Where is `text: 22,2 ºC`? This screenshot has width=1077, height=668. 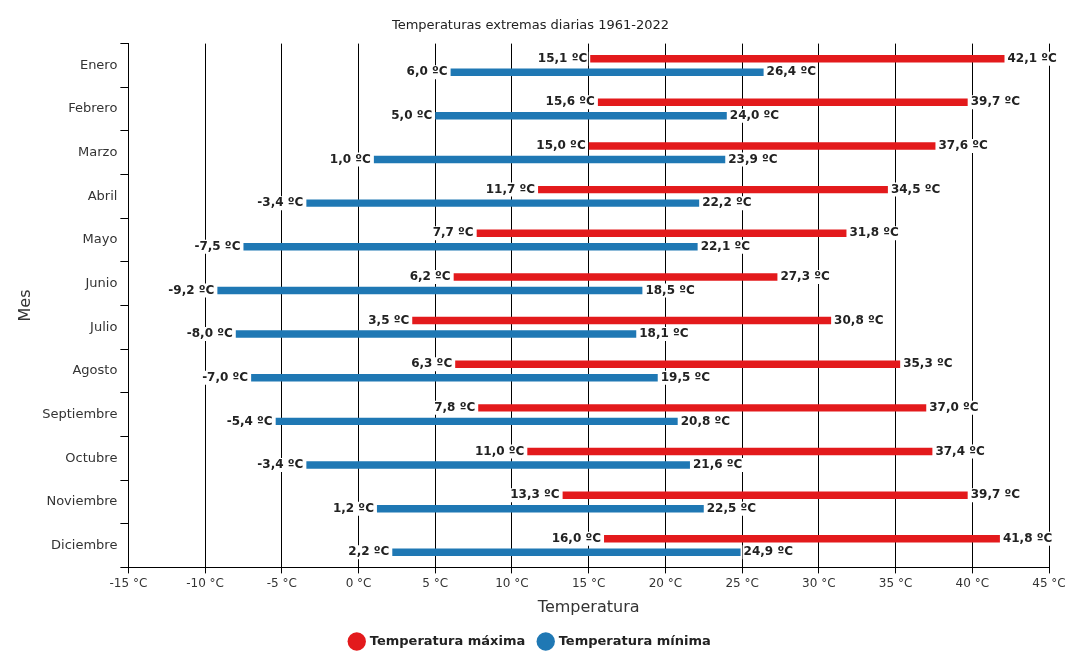 text: 22,2 ºC is located at coordinates (727, 202).